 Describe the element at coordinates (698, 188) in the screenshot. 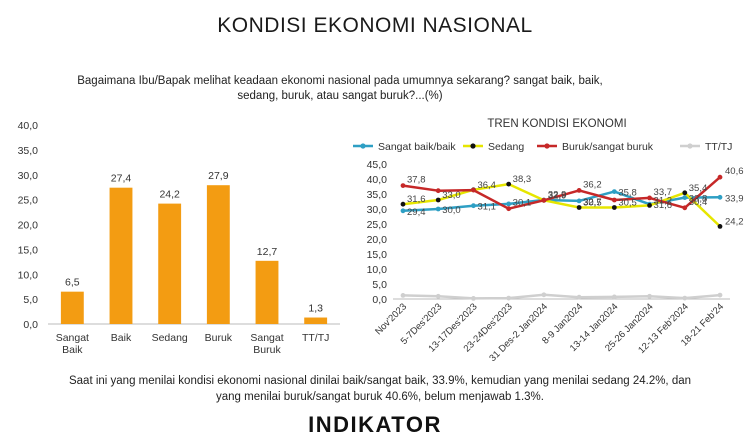

I see `data-label: 35,4` at that location.